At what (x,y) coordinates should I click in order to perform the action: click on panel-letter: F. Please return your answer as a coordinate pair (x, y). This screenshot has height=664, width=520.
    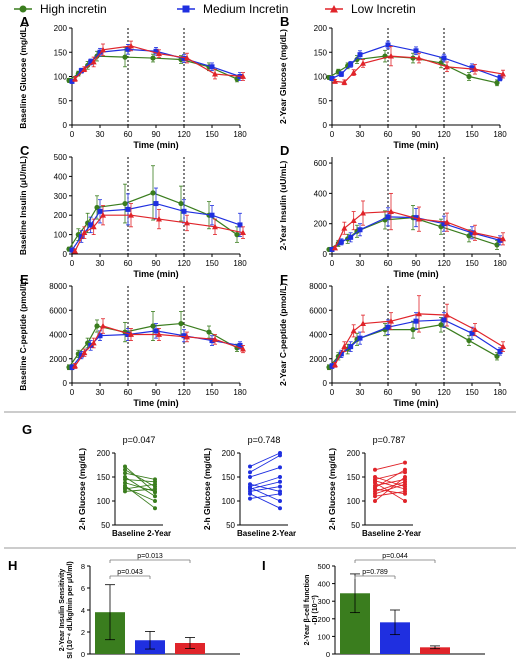
    Looking at the image, I should click on (284, 279).